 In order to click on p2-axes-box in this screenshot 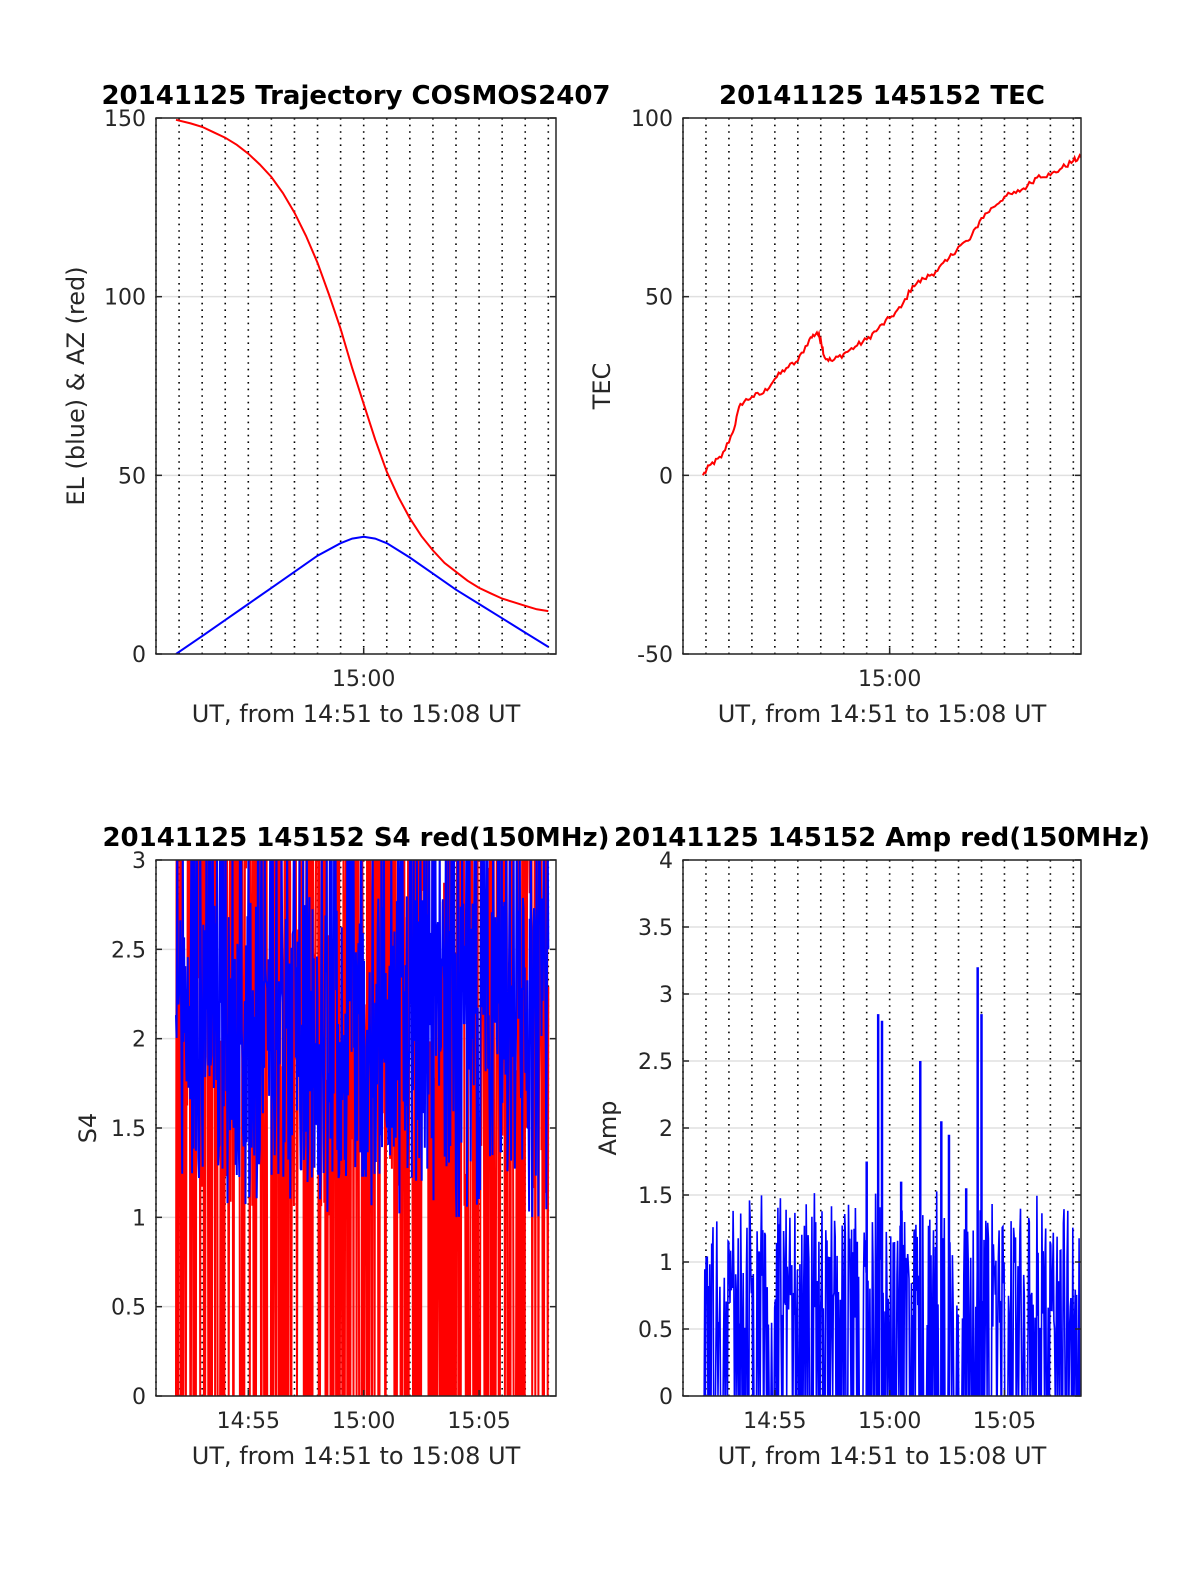, I will do `click(882, 386)`.